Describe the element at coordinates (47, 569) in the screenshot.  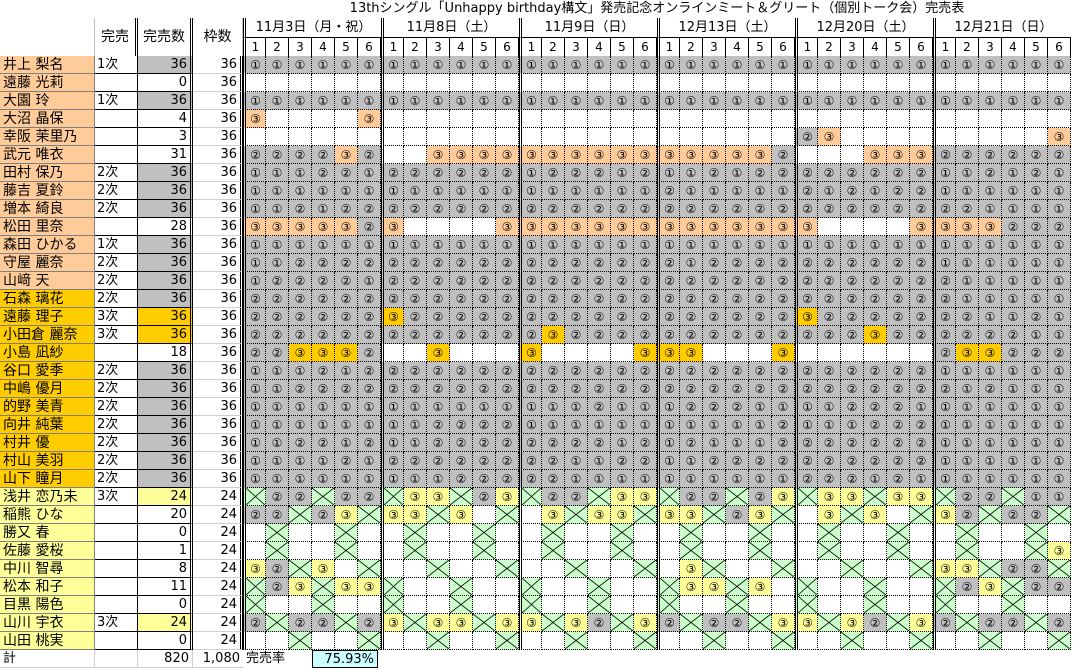
I see `member-name: 中川 智尋` at that location.